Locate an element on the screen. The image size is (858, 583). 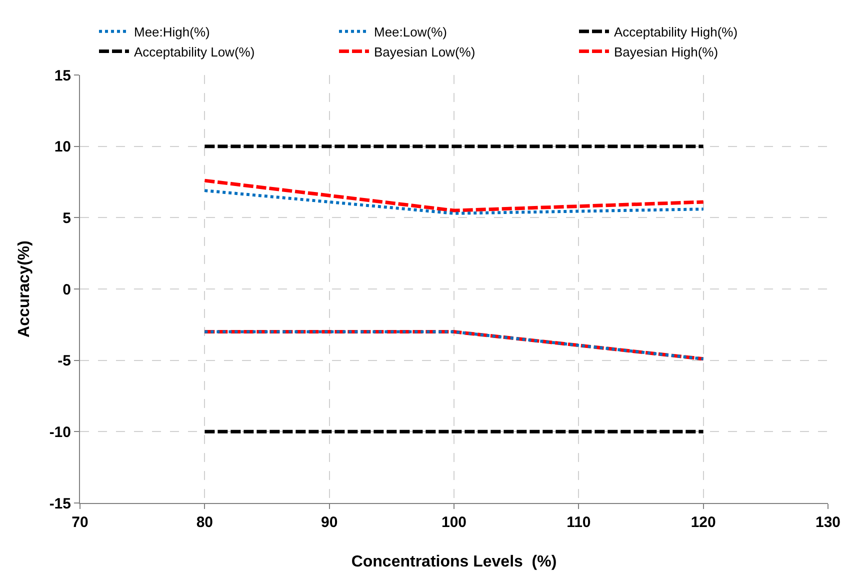
y-tick-label: -5 is located at coordinates (64, 361).